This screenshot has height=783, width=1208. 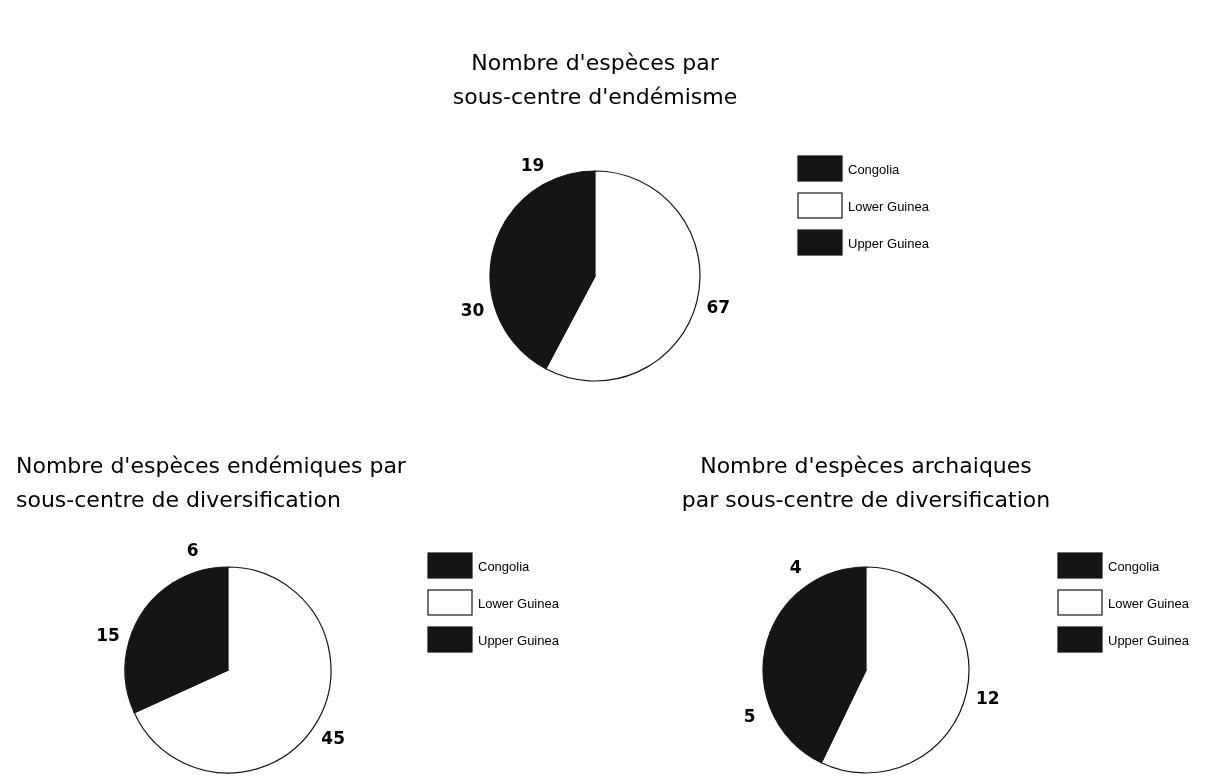 What do you see at coordinates (718, 306) in the screenshot?
I see `data-label: 67` at bounding box center [718, 306].